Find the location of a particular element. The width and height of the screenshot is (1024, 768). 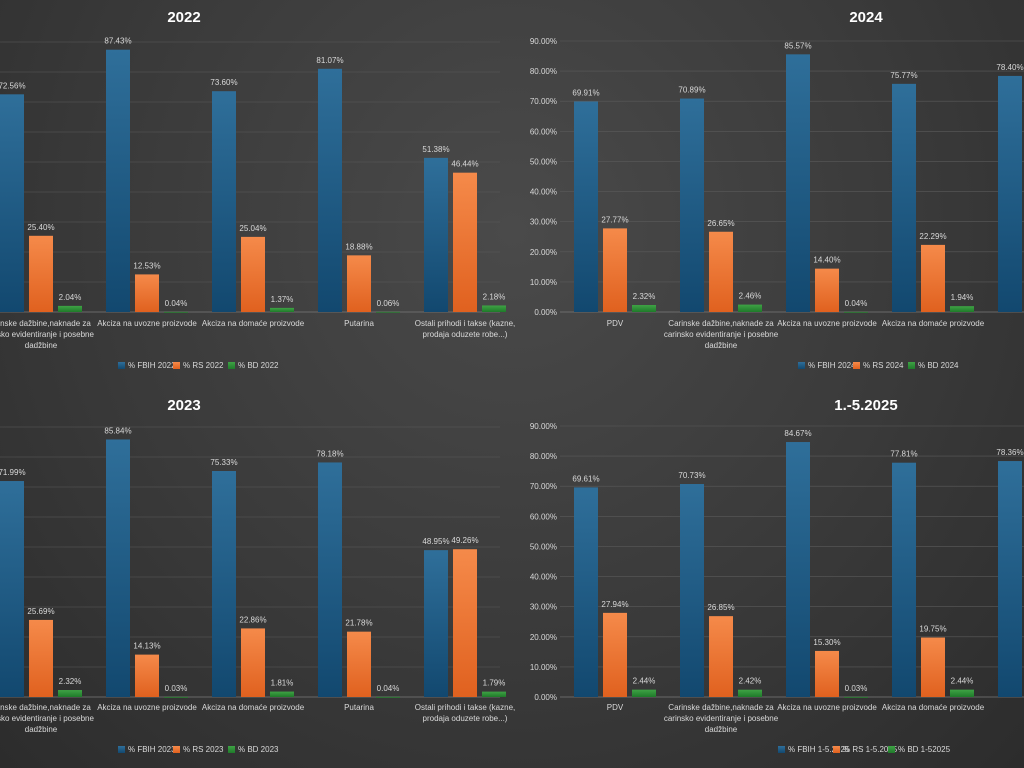

legend-label: % BD 2023 is located at coordinates (258, 749).